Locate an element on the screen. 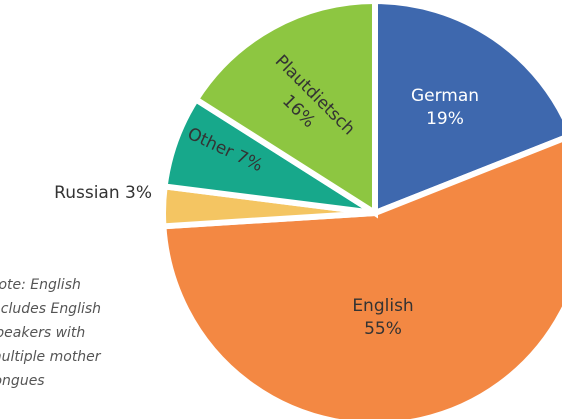 The image size is (562, 419). note-line: speakers with is located at coordinates (42, 333).